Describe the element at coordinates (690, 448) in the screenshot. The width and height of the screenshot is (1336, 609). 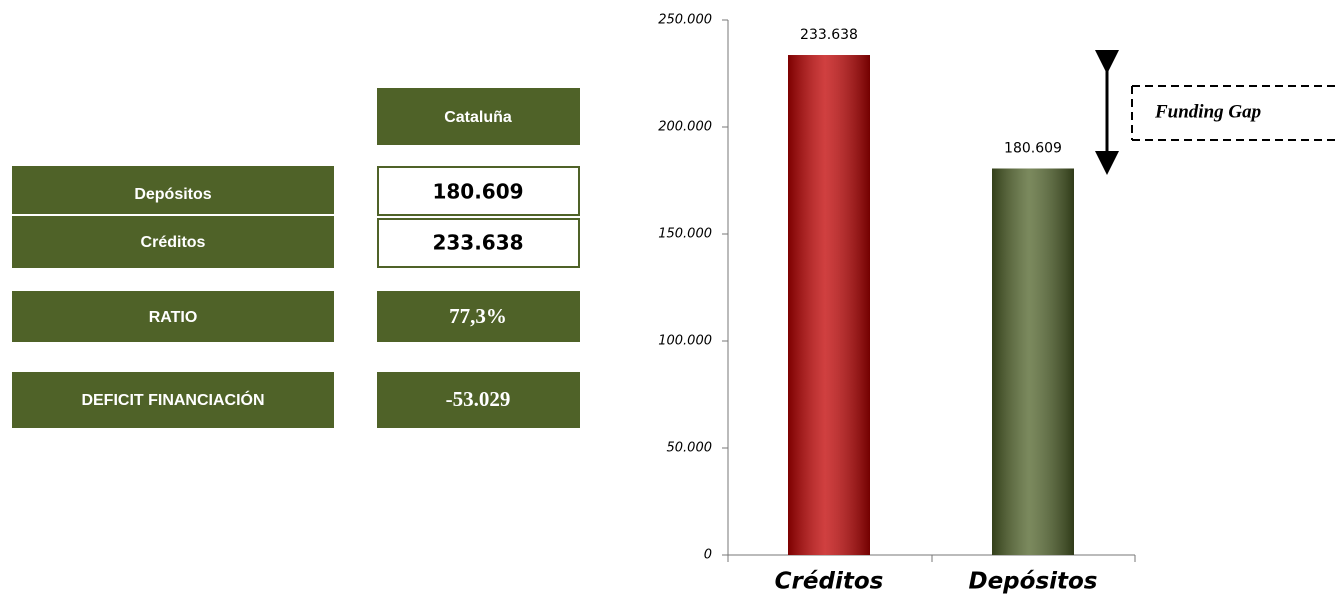
I see `y-tick-label: 50.000` at that location.